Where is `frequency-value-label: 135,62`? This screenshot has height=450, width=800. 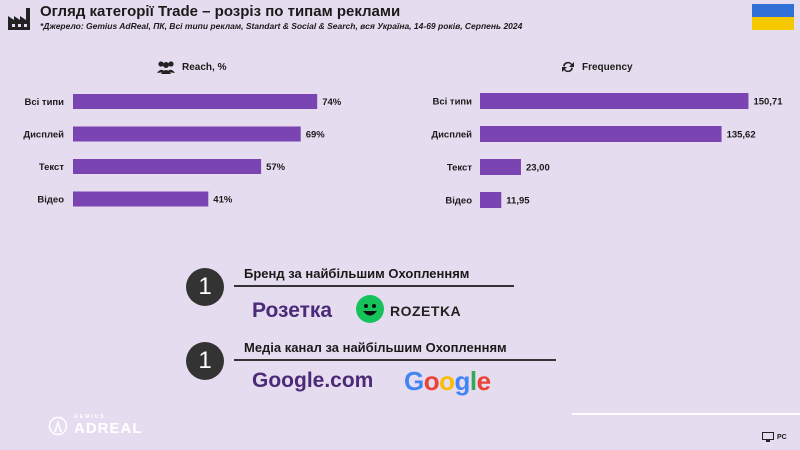
frequency-value-label: 135,62 is located at coordinates (741, 135).